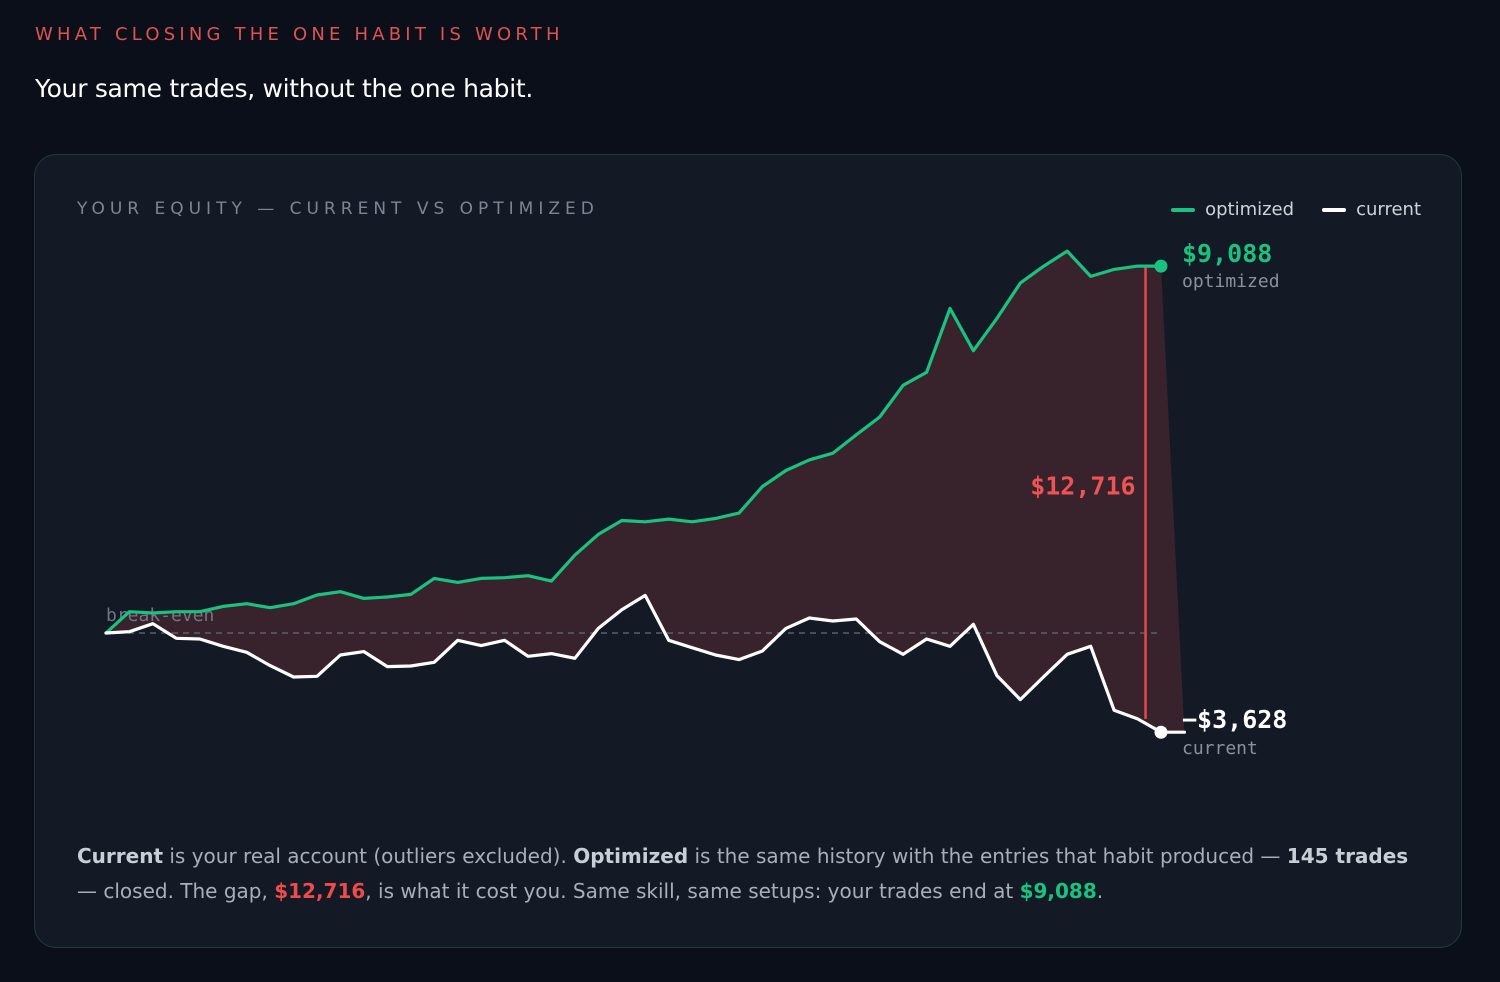 The image size is (1500, 982). Describe the element at coordinates (284, 88) in the screenshot. I see `page-headline: Your same trades, without the one habit.` at that location.